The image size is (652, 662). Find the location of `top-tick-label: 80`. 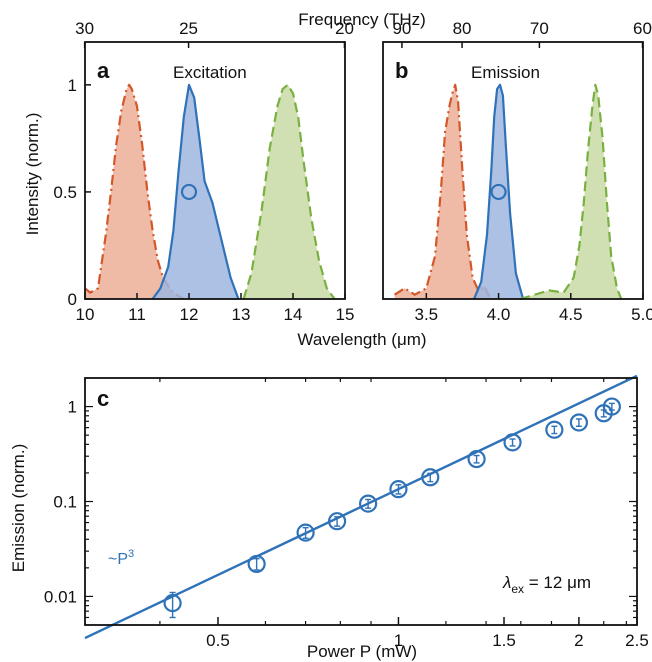

top-tick-label: 80 is located at coordinates (462, 28).